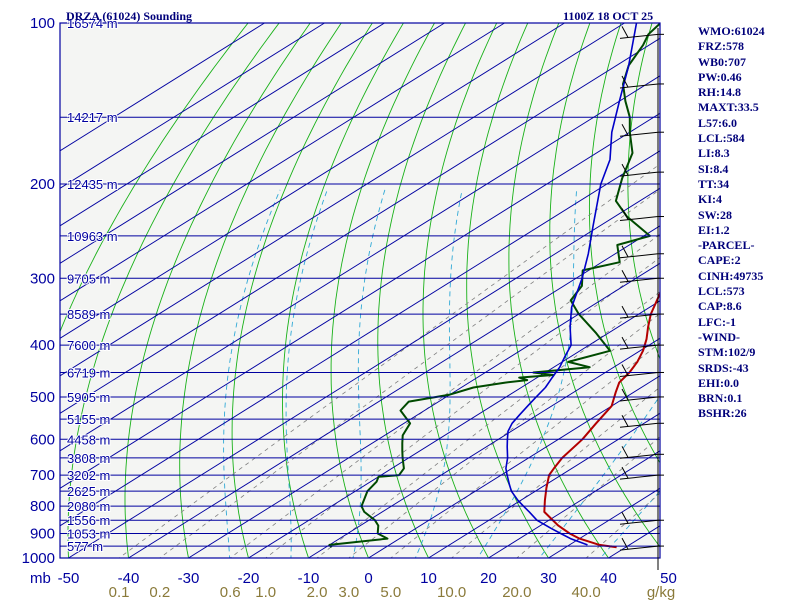  I want to click on height-label: 3202 m, so click(88, 475).